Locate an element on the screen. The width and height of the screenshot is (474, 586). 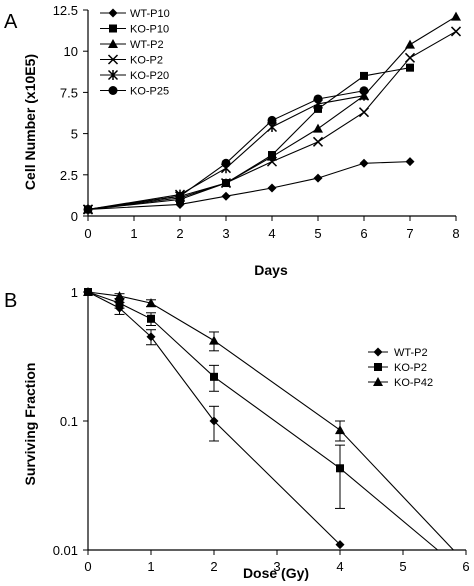
panel-b-x-tick-label: 5 is located at coordinates (402, 566).